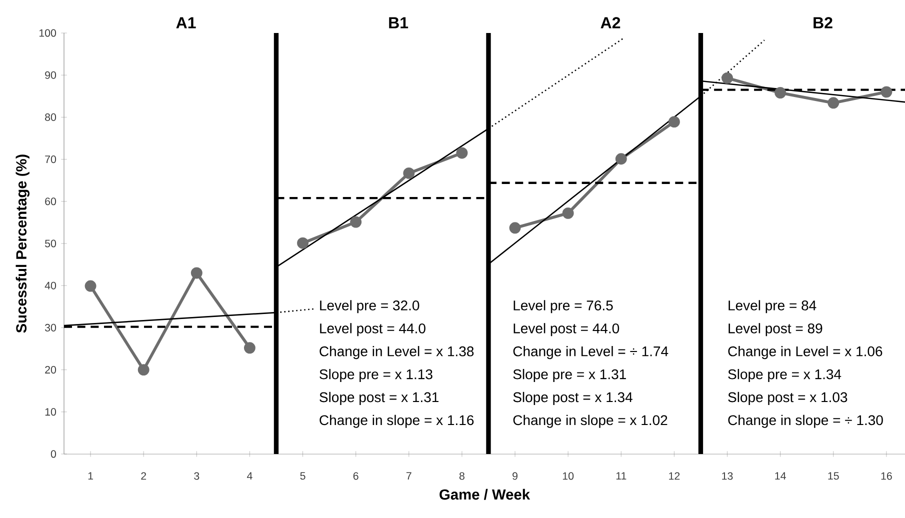 The height and width of the screenshot is (518, 905). What do you see at coordinates (143, 476) in the screenshot?
I see `x-tick-label: 2` at bounding box center [143, 476].